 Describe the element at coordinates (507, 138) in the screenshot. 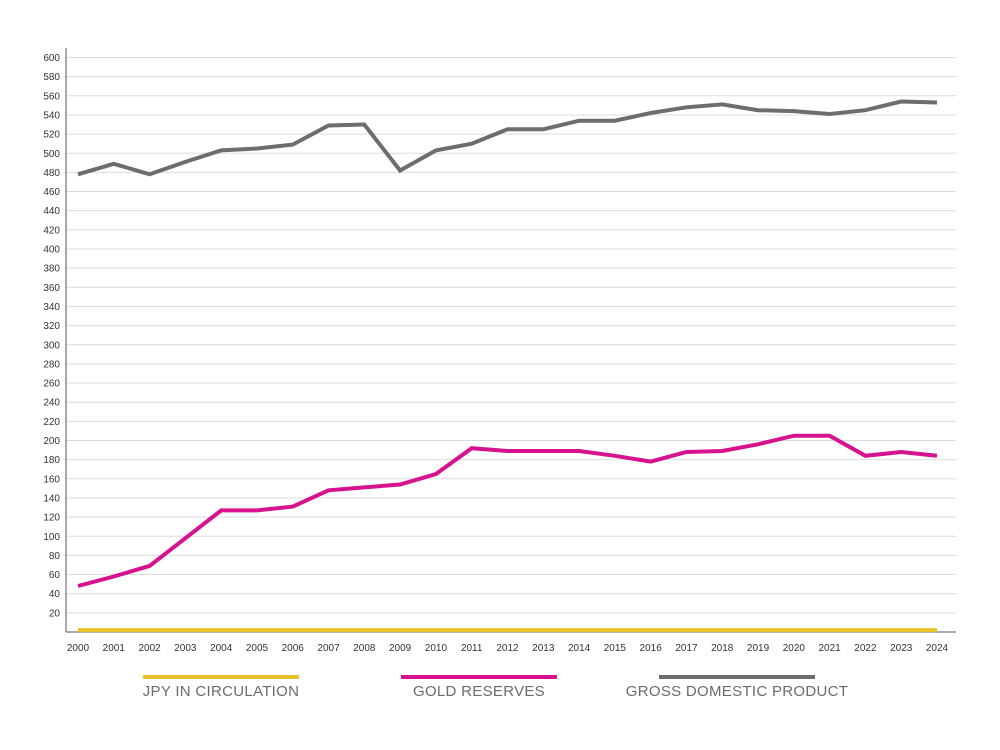

I see `series-line-gross-domestic-product` at that location.